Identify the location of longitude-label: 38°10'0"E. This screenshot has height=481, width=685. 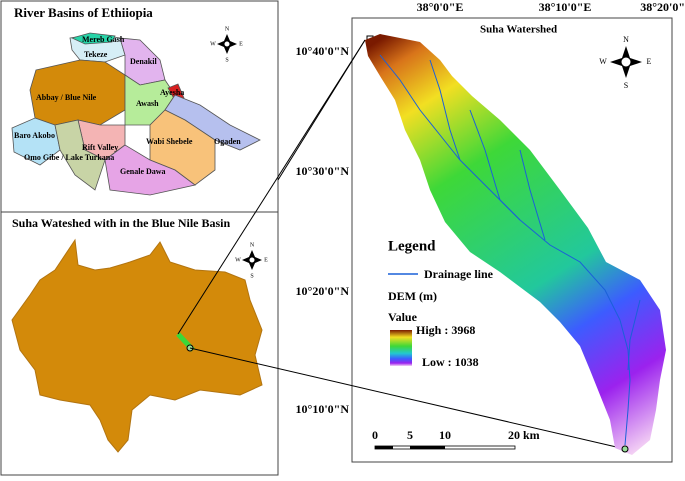
(565, 7).